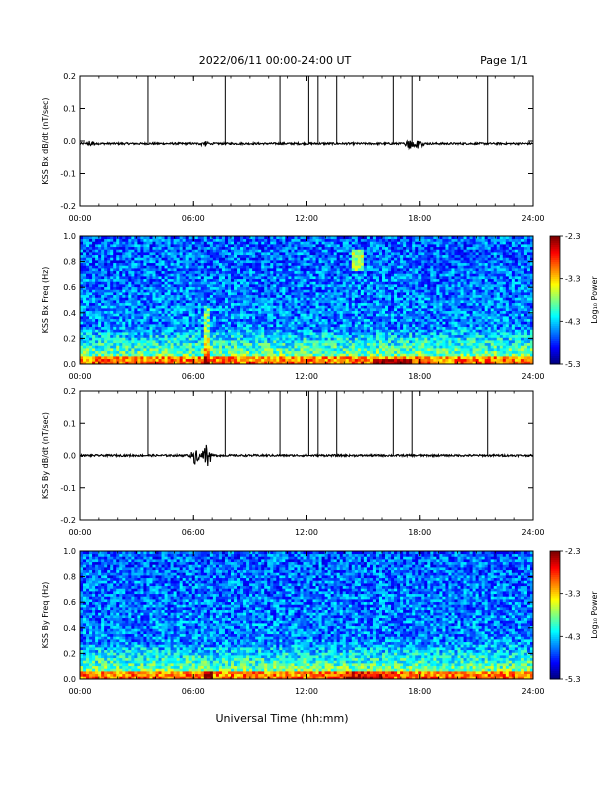  Describe the element at coordinates (69, 76) in the screenshot. I see `y-tick-label: 0.2` at that location.